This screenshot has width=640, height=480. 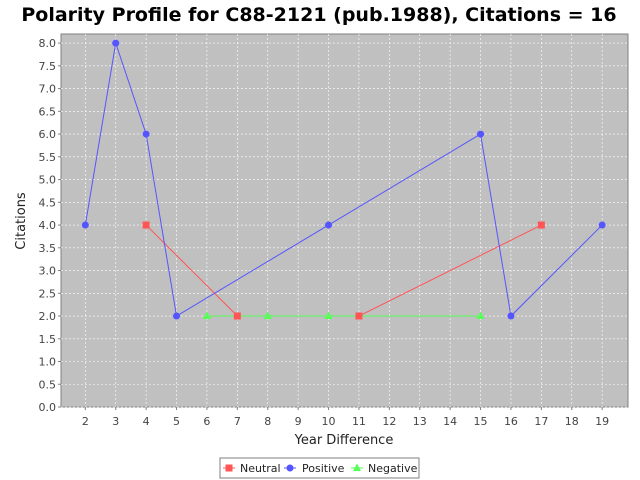 I want to click on y-tick-label: 4.0, so click(x=48, y=225).